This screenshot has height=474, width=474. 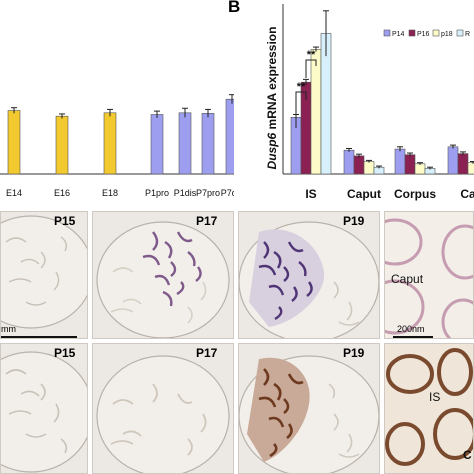 What do you see at coordinates (423, 34) in the screenshot?
I see `legend-label-1: P16` at bounding box center [423, 34].